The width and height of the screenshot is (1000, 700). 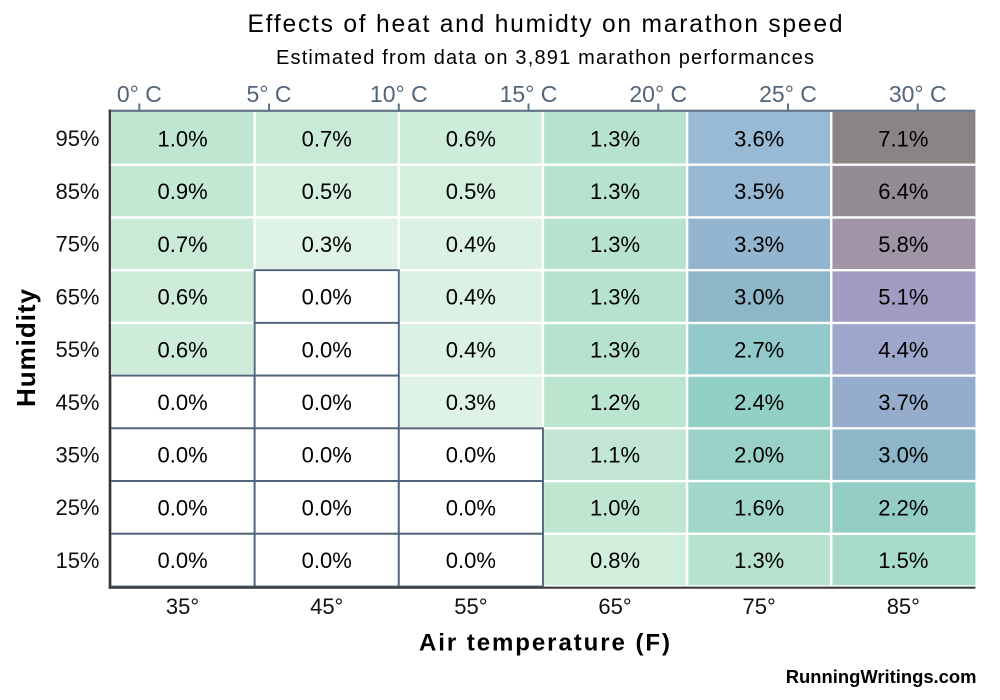 I want to click on svg-text: 5.8%, so click(x=903, y=244).